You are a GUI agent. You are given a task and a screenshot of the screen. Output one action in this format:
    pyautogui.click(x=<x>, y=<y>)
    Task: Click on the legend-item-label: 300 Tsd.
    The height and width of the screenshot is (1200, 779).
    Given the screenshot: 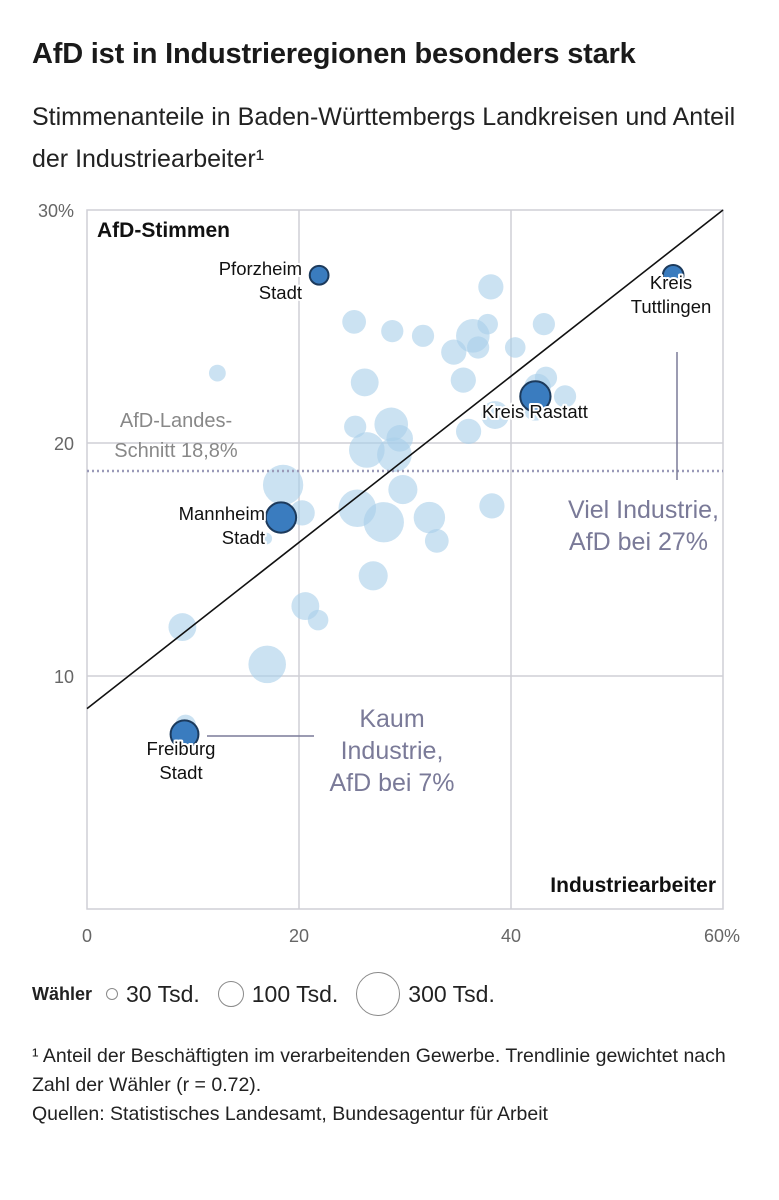 What is the action you would take?
    pyautogui.click(x=451, y=993)
    